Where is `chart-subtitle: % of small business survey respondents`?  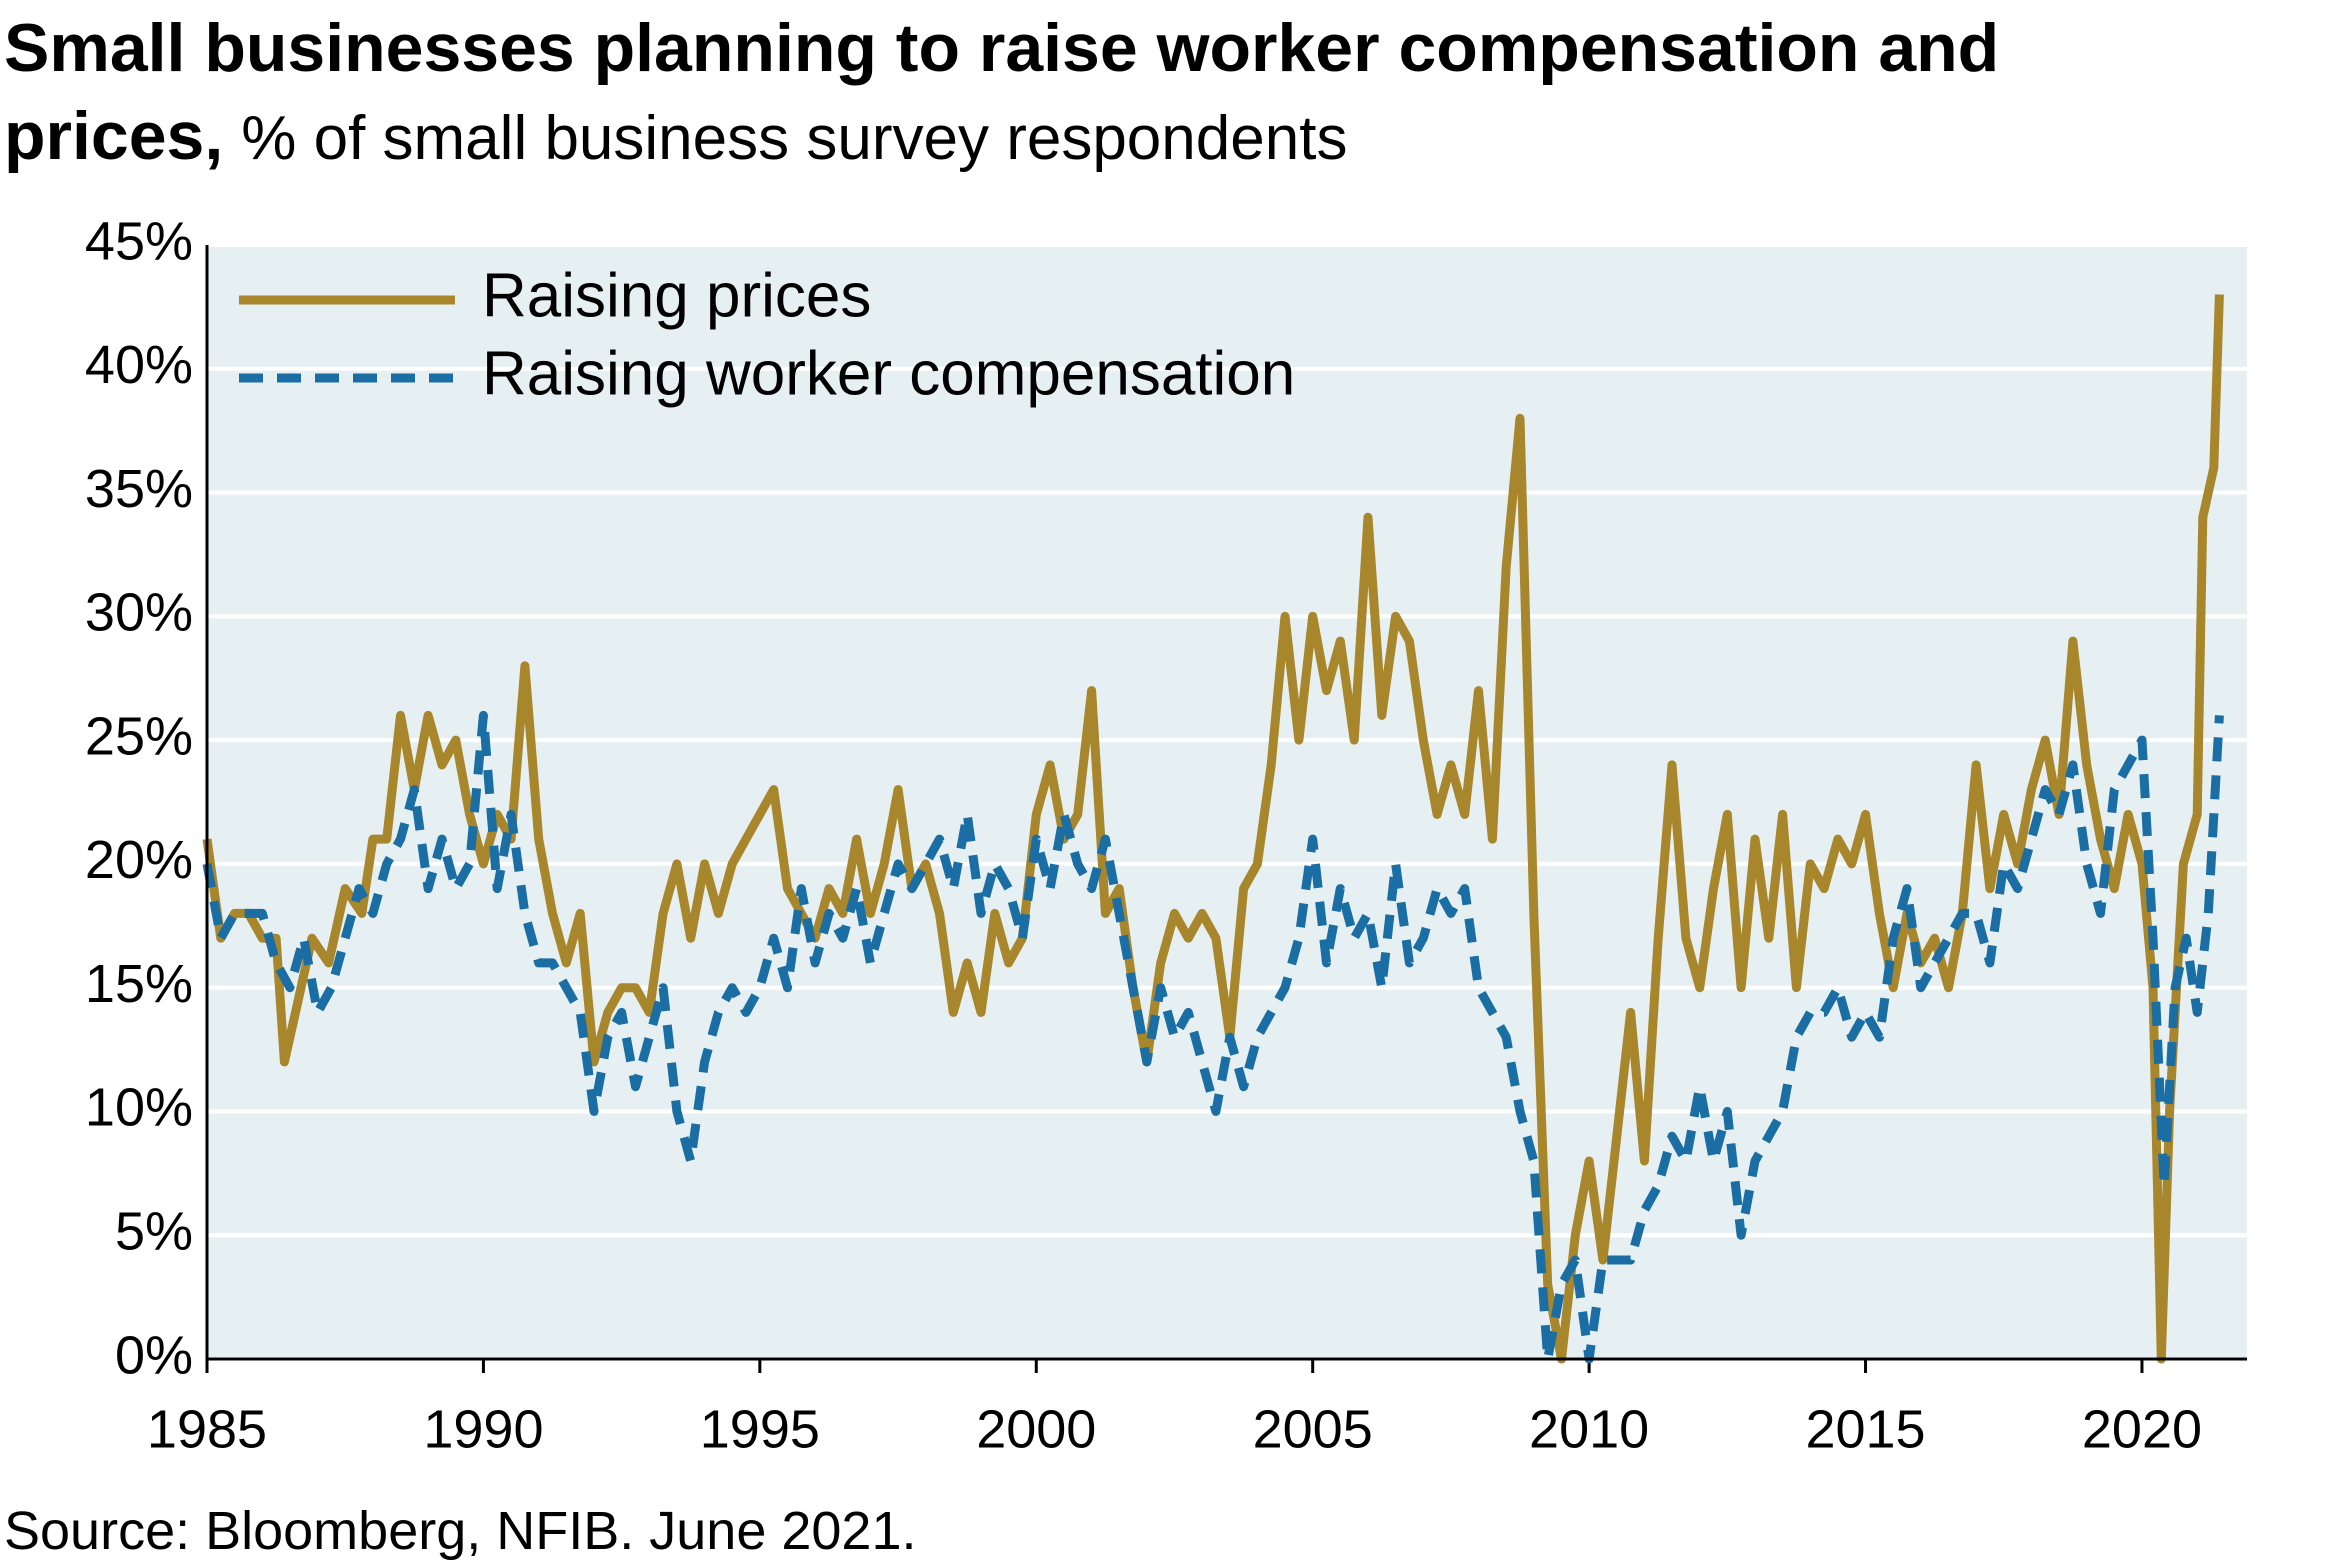
chart-subtitle: % of small business survey respondents is located at coordinates (794, 138).